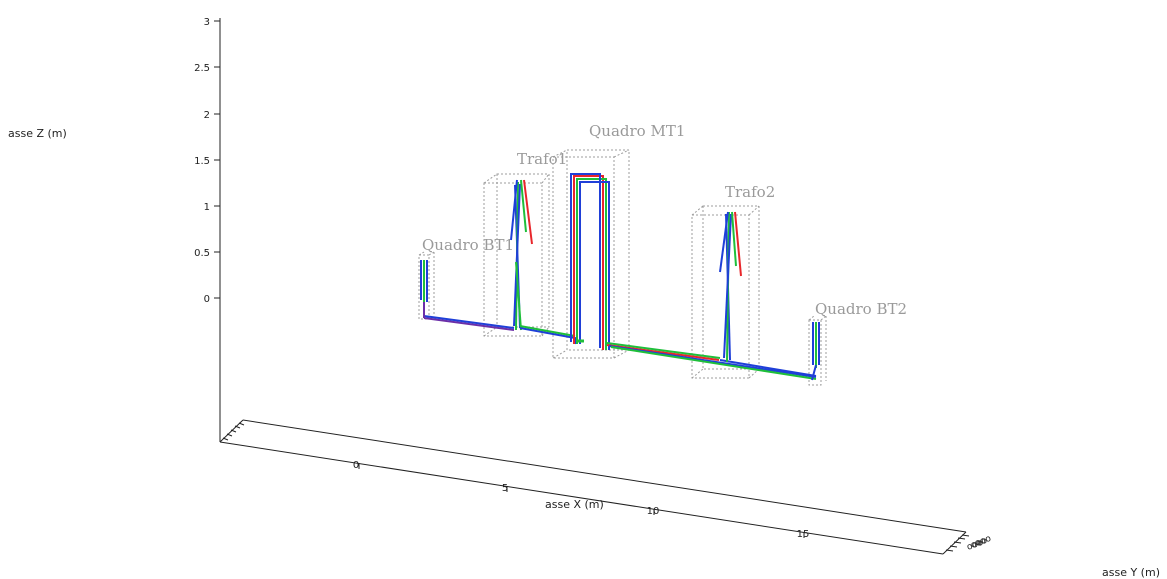 This screenshot has width=1167, height=579. Describe the element at coordinates (202, 68) in the screenshot. I see `z-tick-label: 2.5` at that location.